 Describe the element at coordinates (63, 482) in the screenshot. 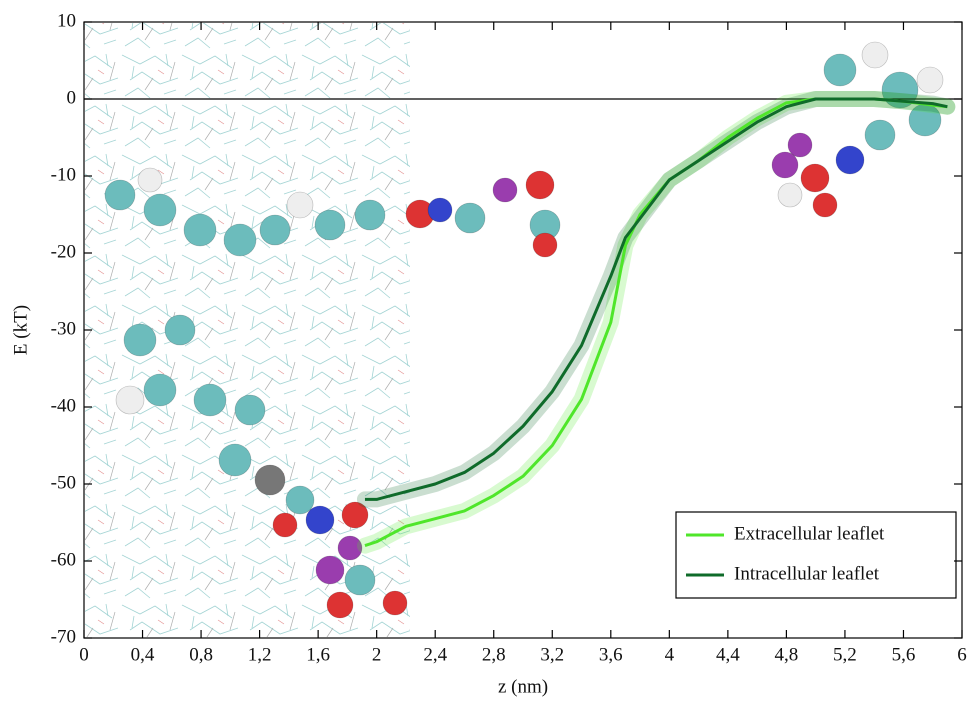

I see `y-tick-label: -50` at that location.